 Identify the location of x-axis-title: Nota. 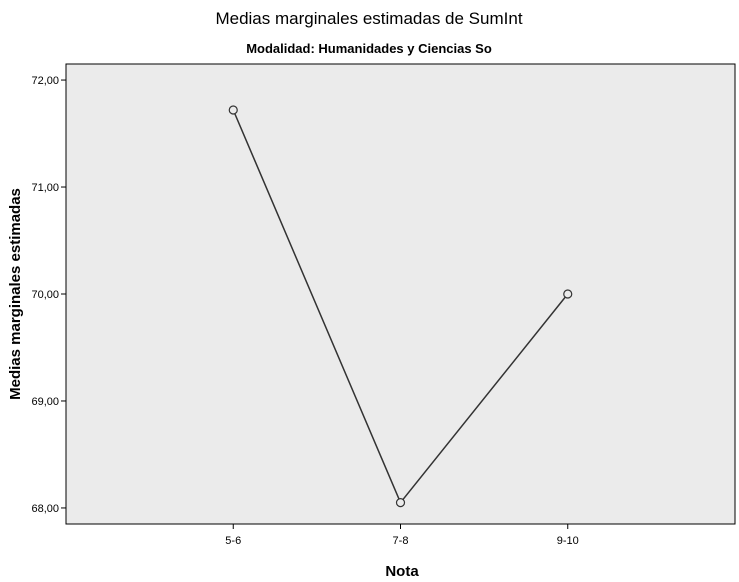
(402, 571).